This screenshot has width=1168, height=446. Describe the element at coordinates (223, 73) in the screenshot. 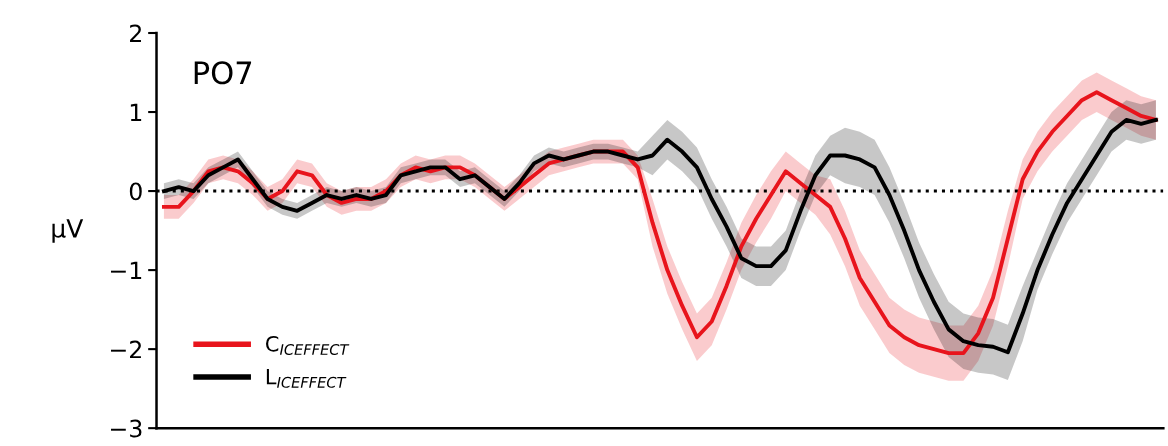

I see `text: PO7` at that location.